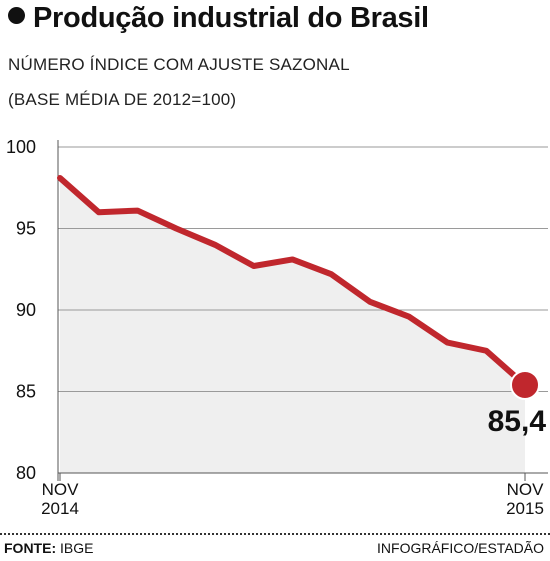 This screenshot has height=561, width=550. Describe the element at coordinates (517, 421) in the screenshot. I see `highlight-value-label: 85,4` at that location.